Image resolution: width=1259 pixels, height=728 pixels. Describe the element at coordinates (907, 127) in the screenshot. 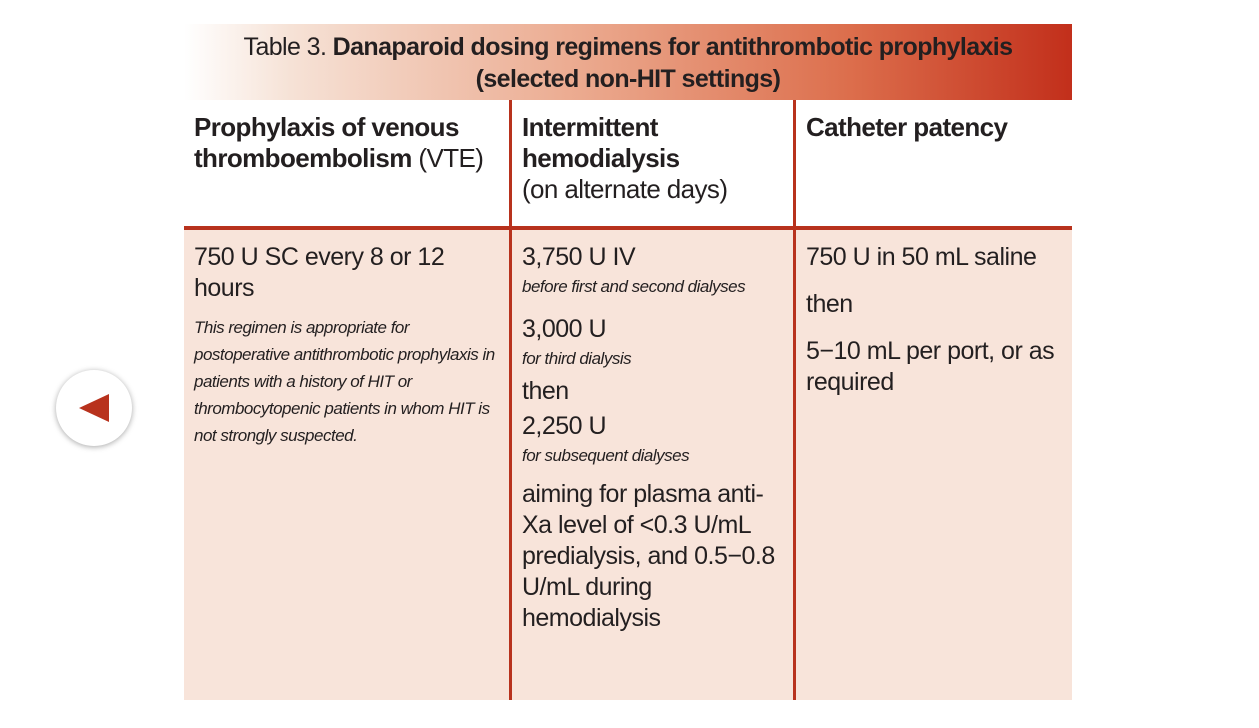

I see `column-header-bold: Catheter patency` at that location.